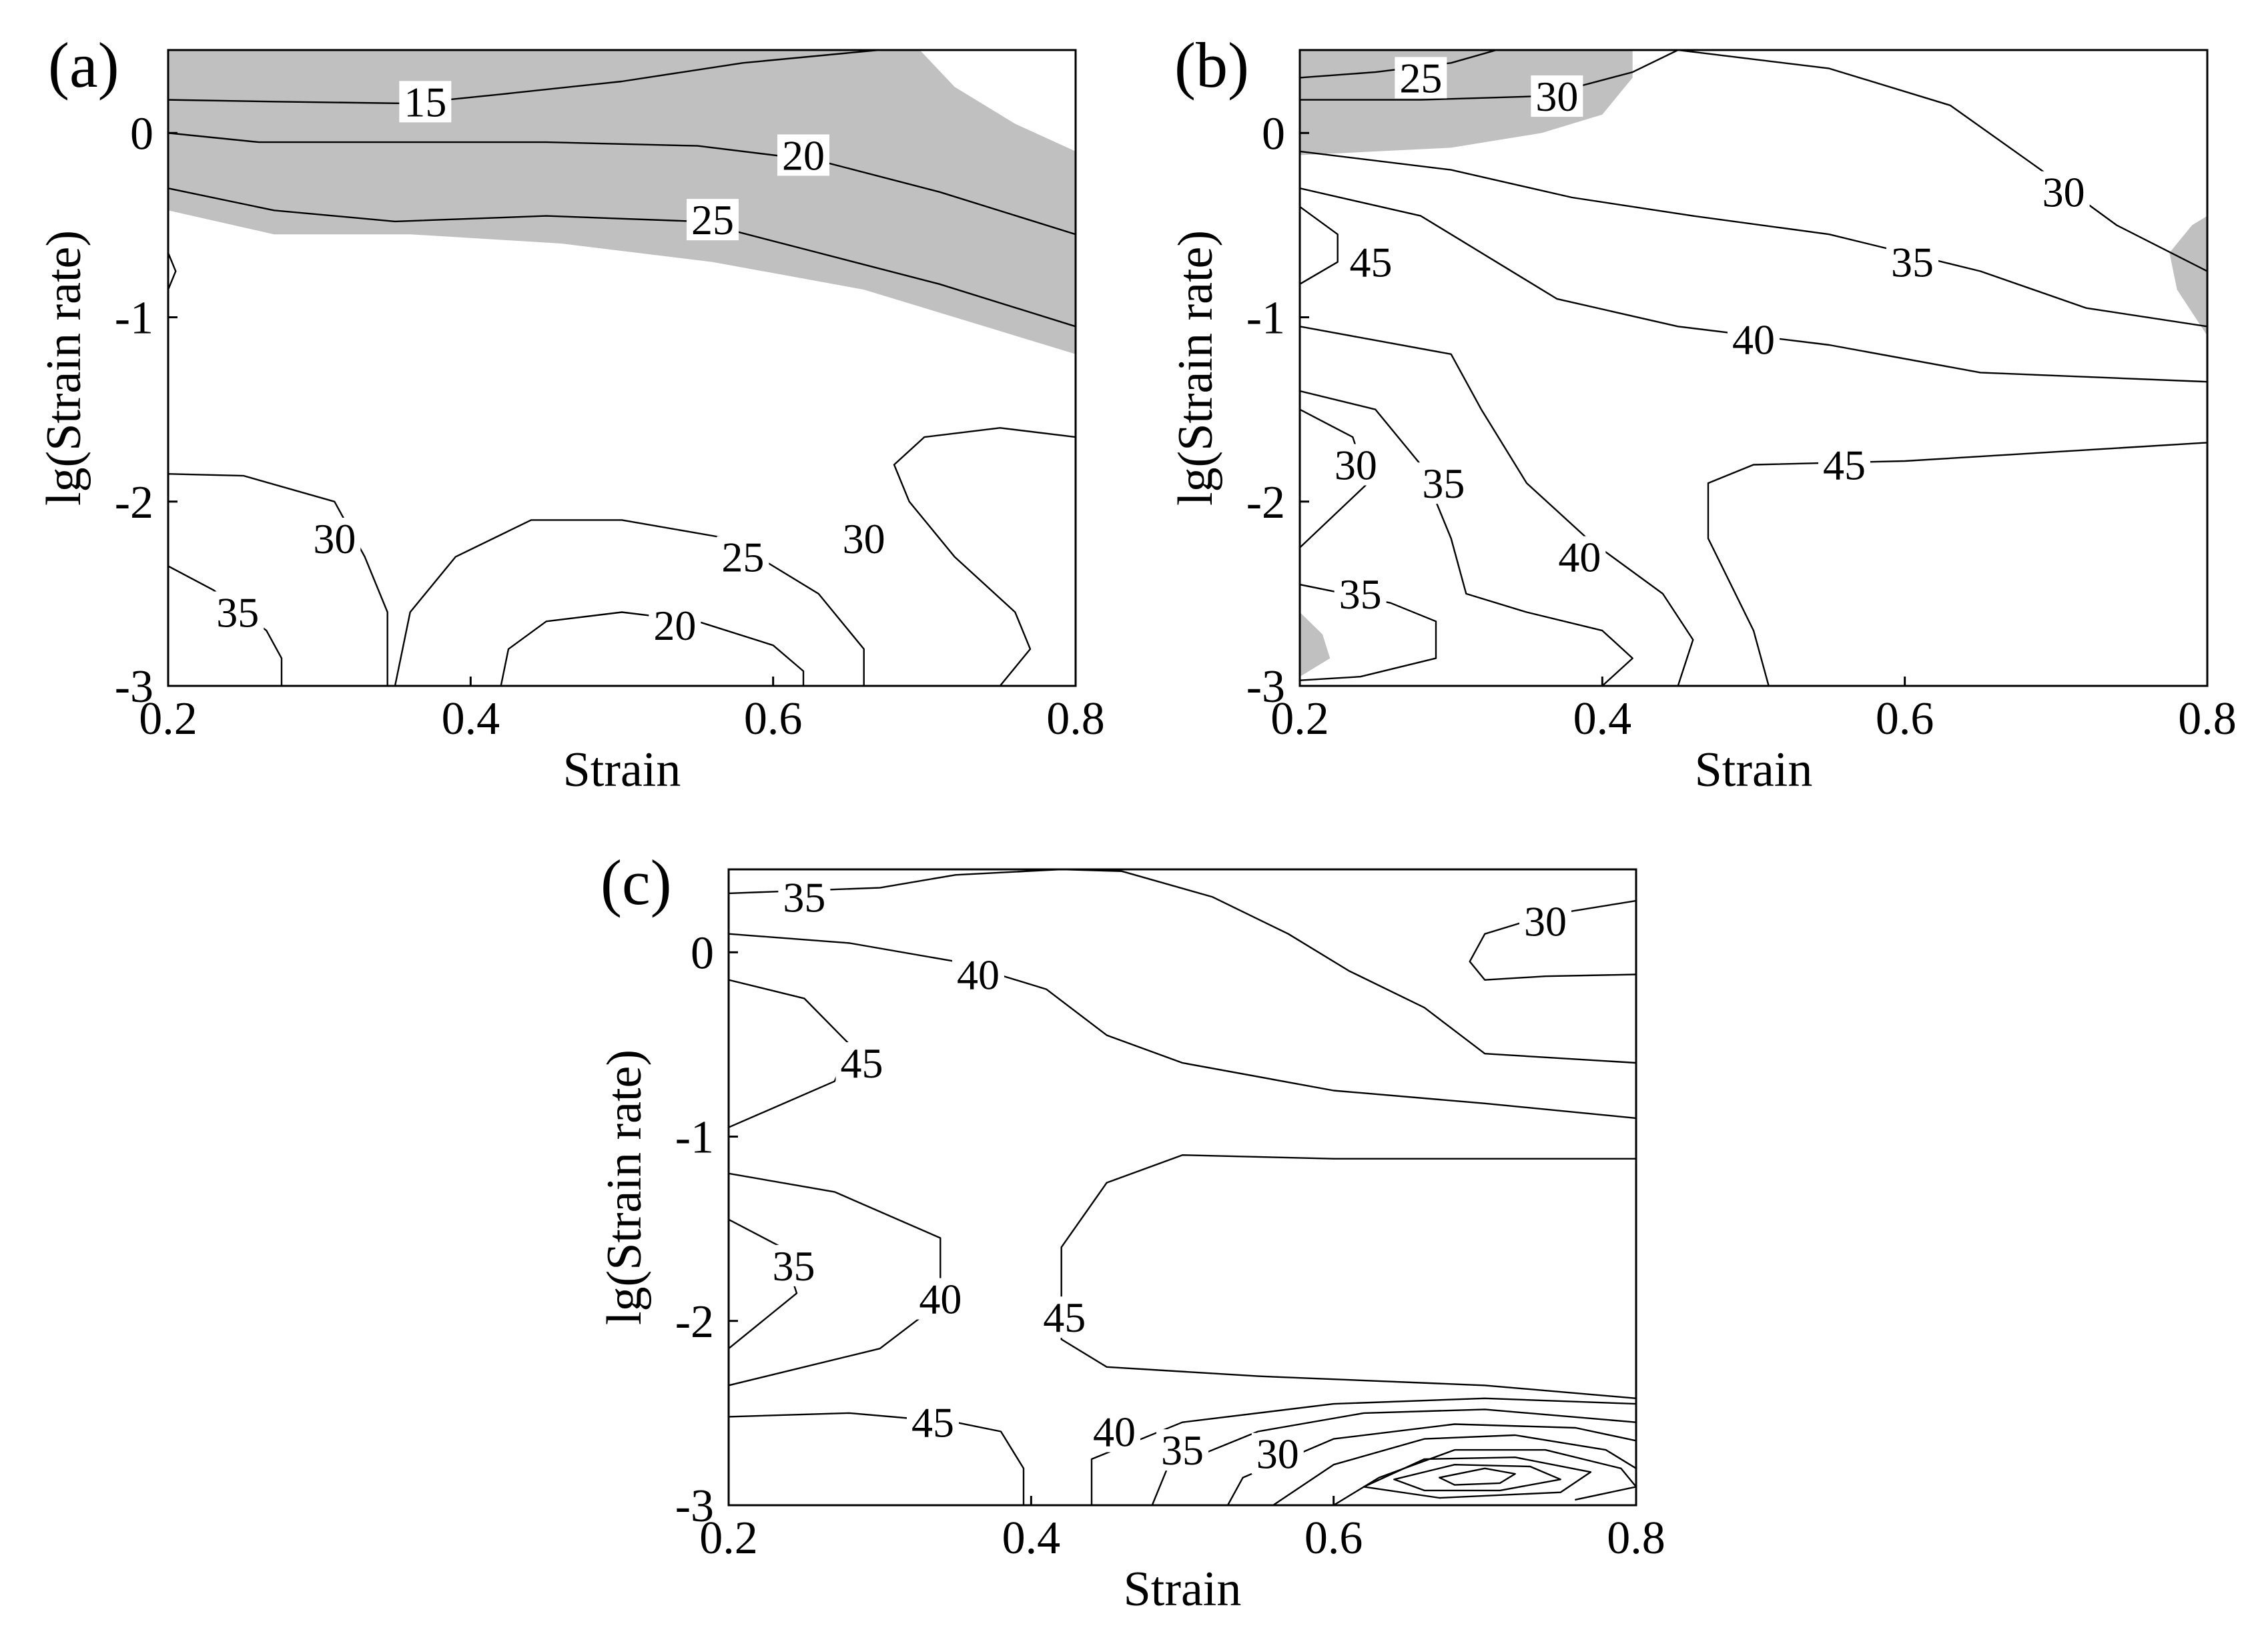  Describe the element at coordinates (1211, 65) in the screenshot. I see `panel-label: (b)` at that location.